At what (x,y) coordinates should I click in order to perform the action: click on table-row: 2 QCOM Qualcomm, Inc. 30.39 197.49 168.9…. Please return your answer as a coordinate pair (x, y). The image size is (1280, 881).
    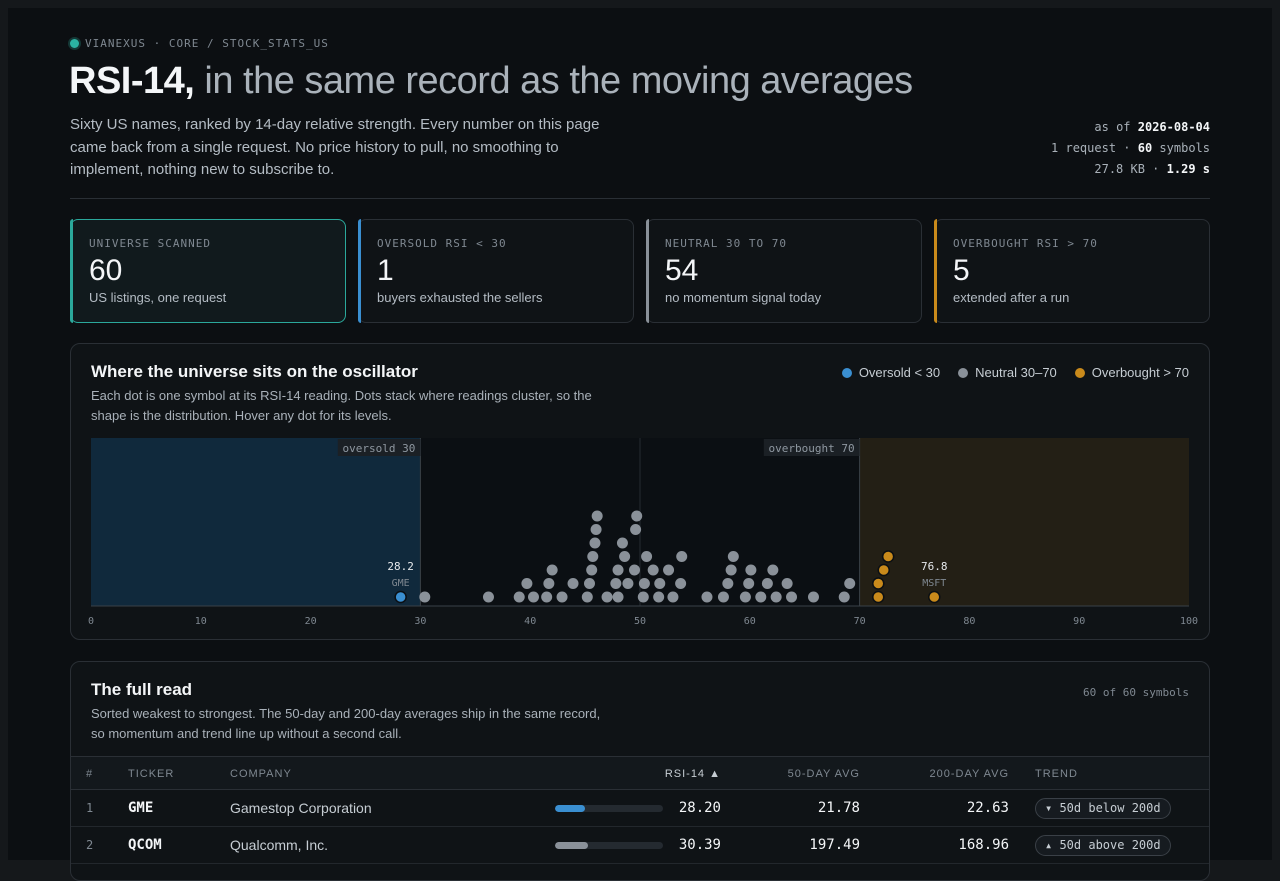
    Looking at the image, I should click on (640, 845).